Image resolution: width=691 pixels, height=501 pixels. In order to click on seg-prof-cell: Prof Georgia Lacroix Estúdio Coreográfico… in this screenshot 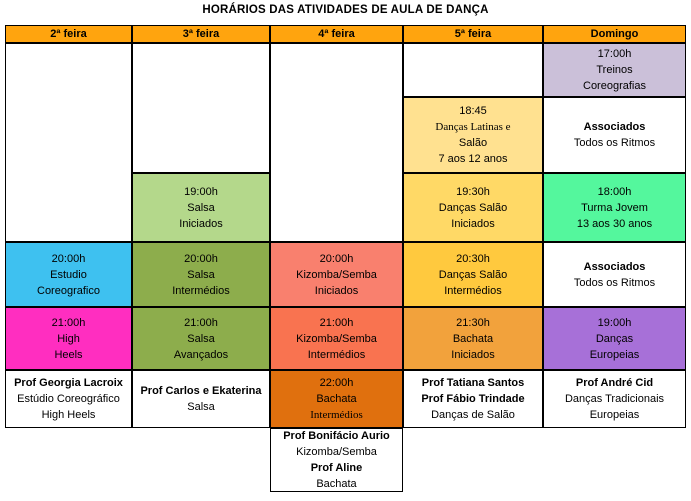, I will do `click(68, 399)`.